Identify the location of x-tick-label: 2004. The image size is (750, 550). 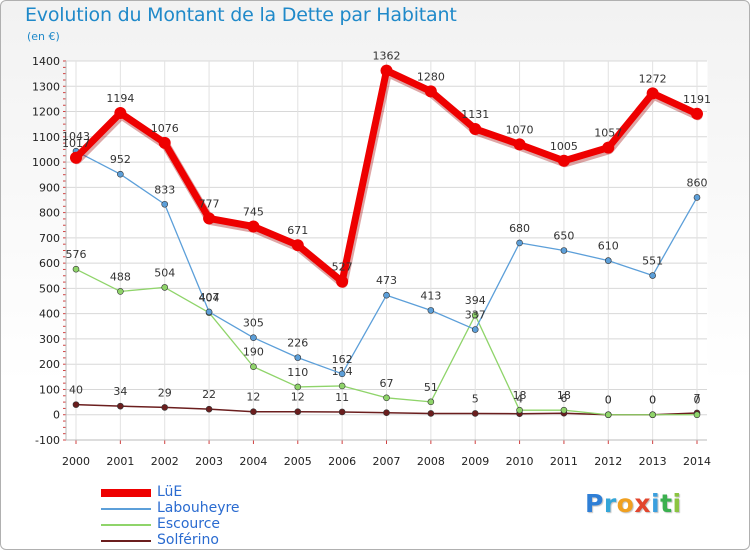
(253, 461).